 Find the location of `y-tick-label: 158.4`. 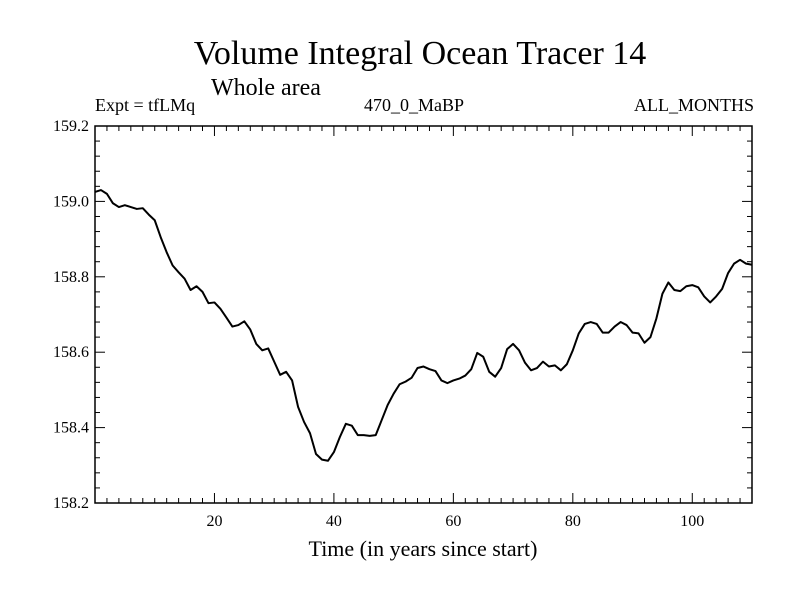

y-tick-label: 158.4 is located at coordinates (71, 428).